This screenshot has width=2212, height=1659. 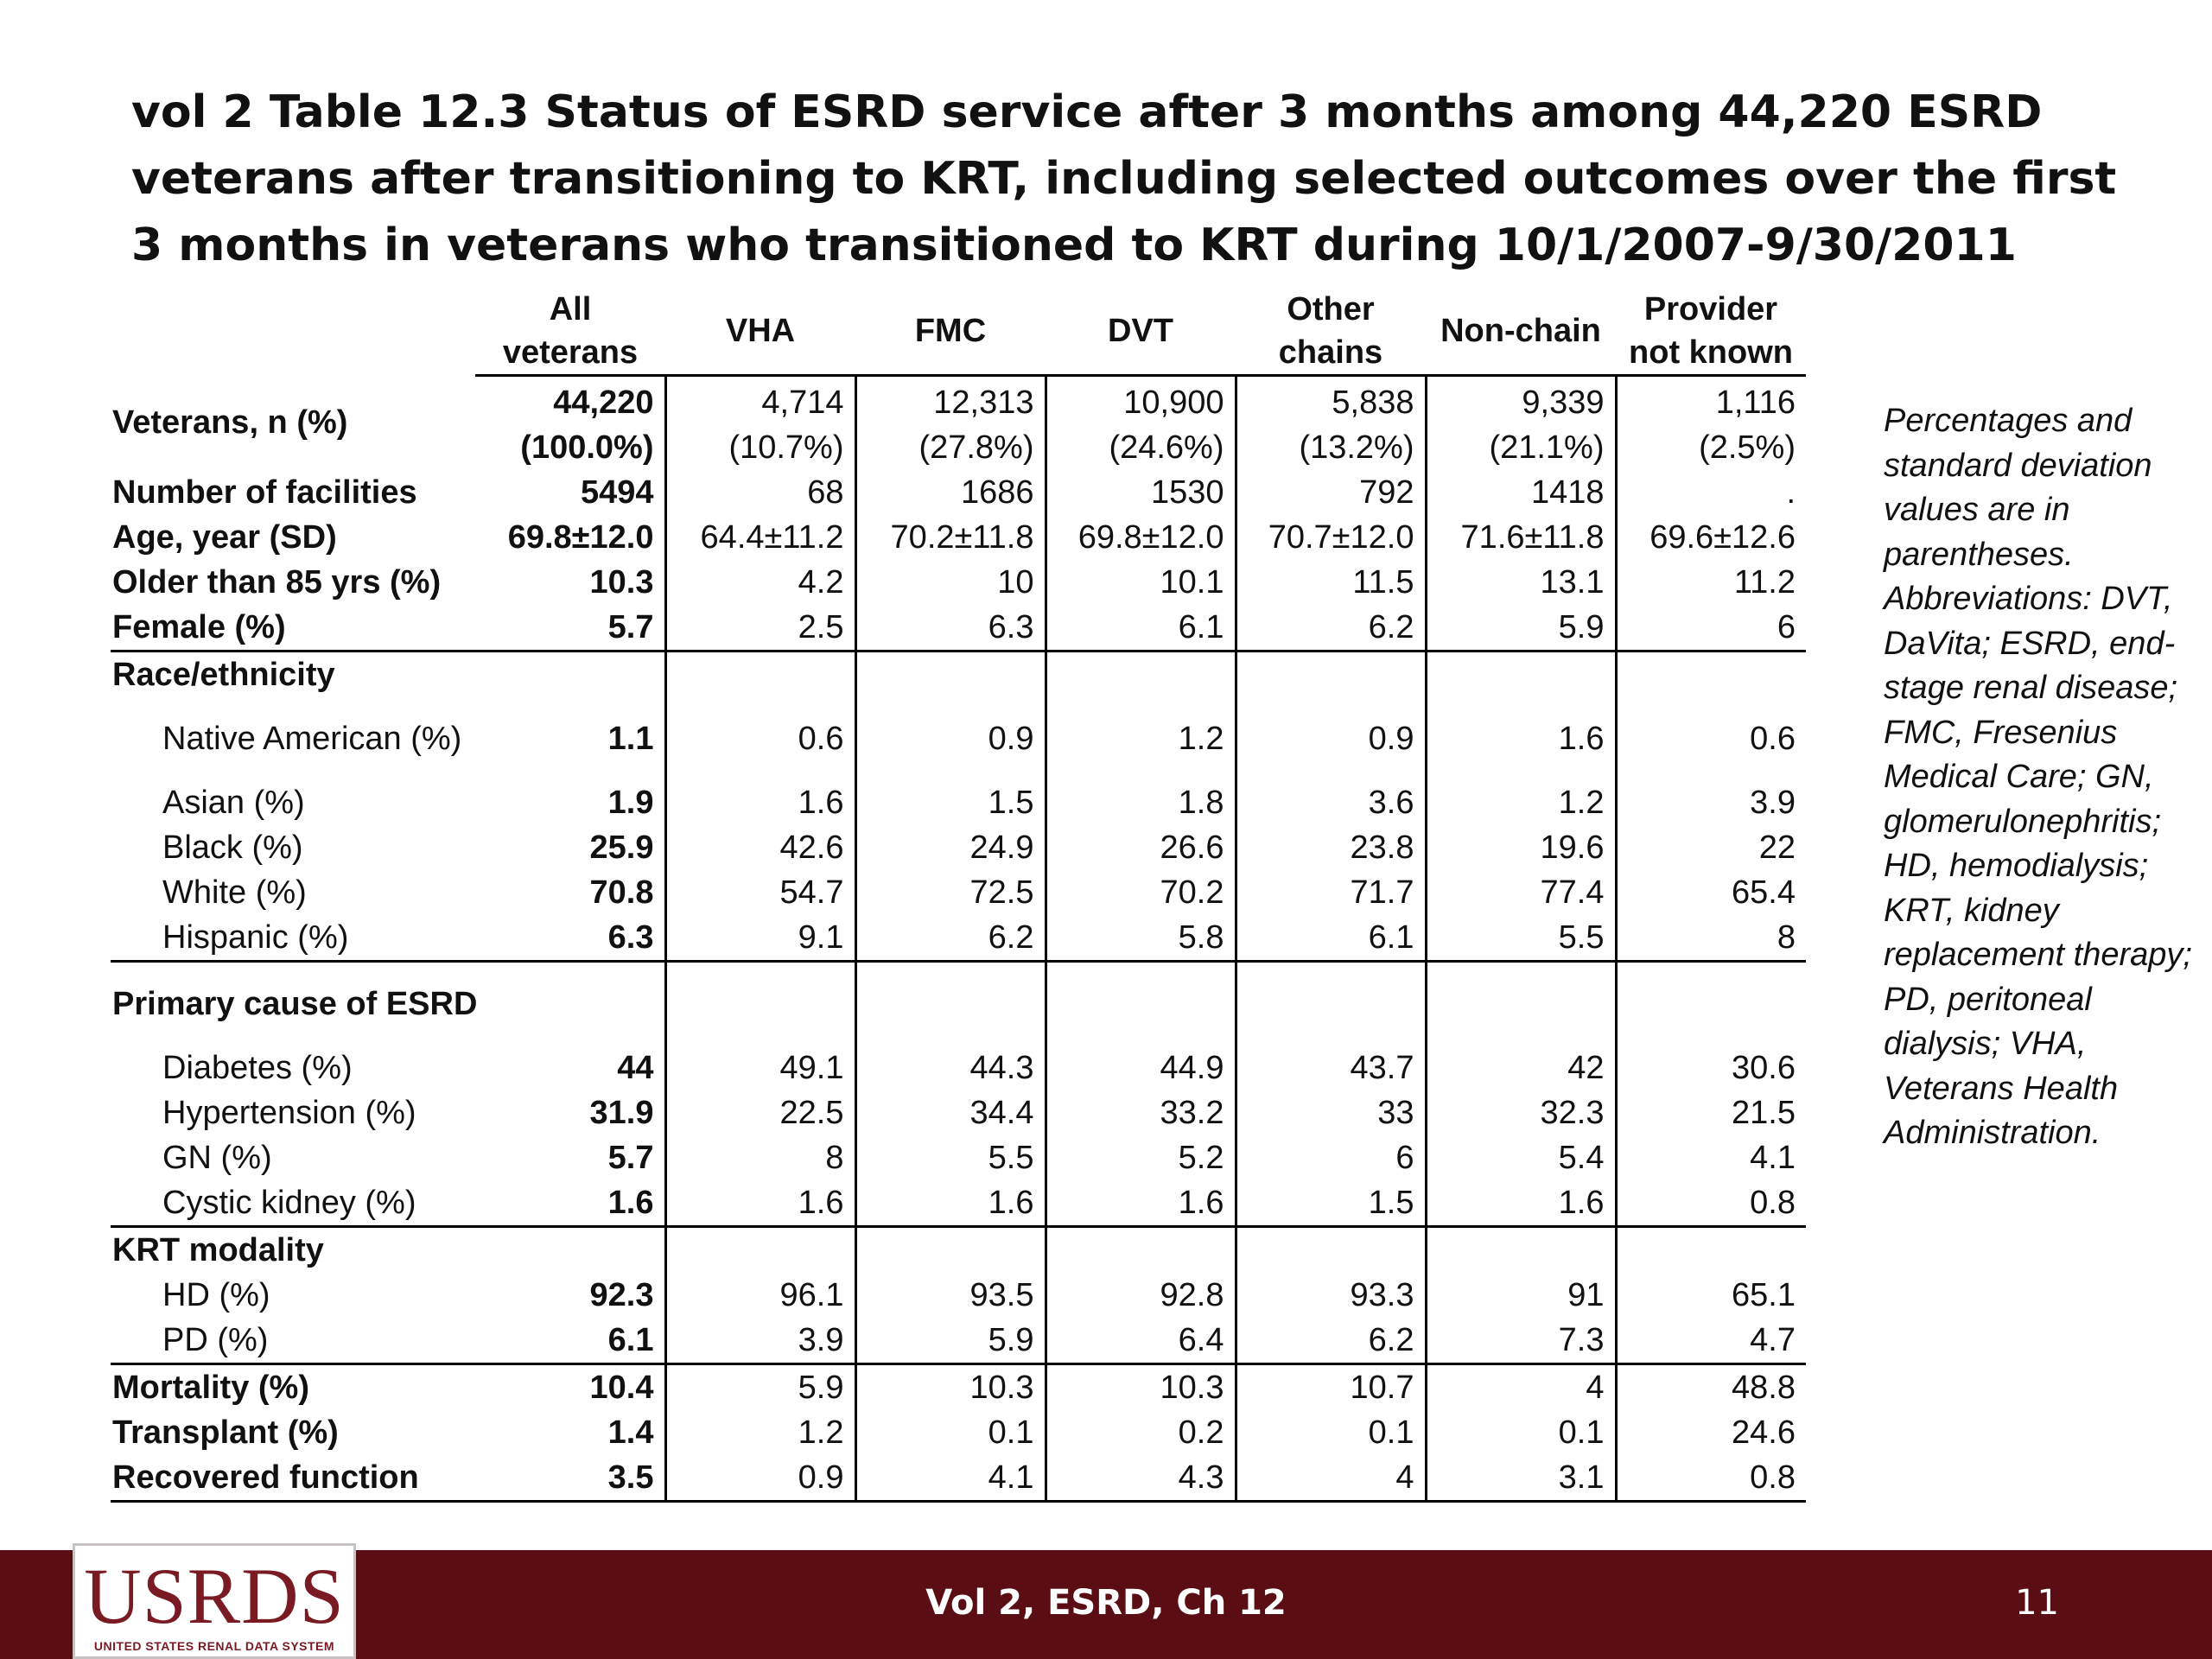 I want to click on column-header: VHA, so click(x=760, y=332).